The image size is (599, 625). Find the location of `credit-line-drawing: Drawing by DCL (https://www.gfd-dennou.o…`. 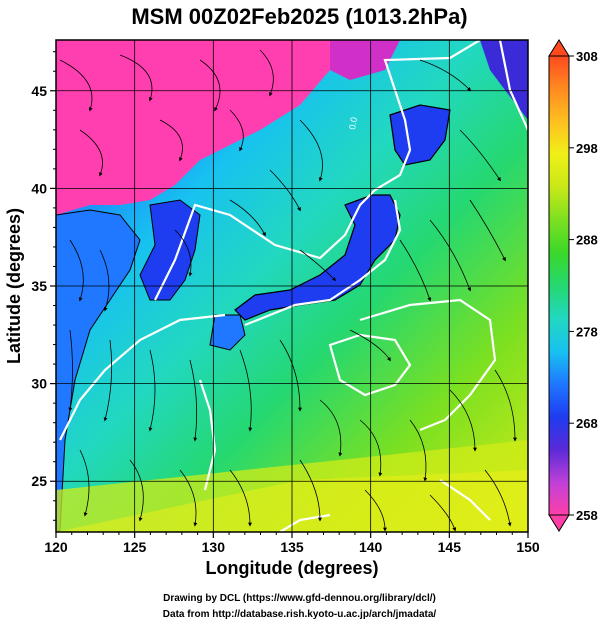

credit-line-drawing: Drawing by DCL (https://www.gfd-dennou.o… is located at coordinates (299, 598).